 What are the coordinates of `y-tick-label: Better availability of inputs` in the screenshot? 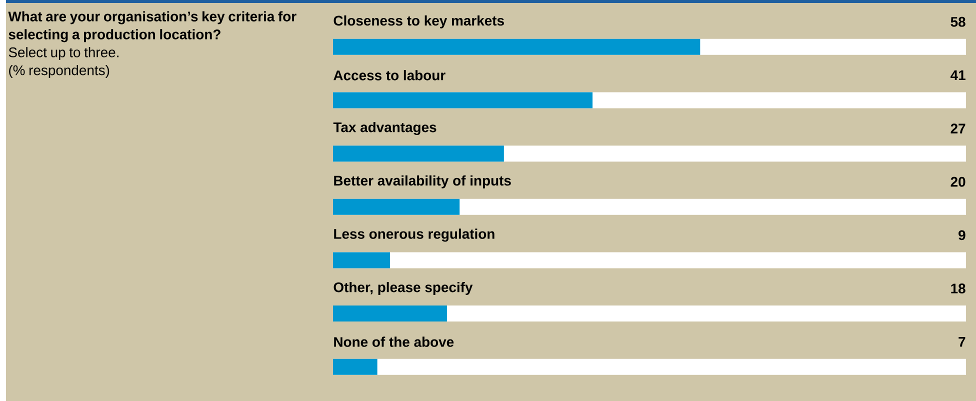 It's located at (422, 181).